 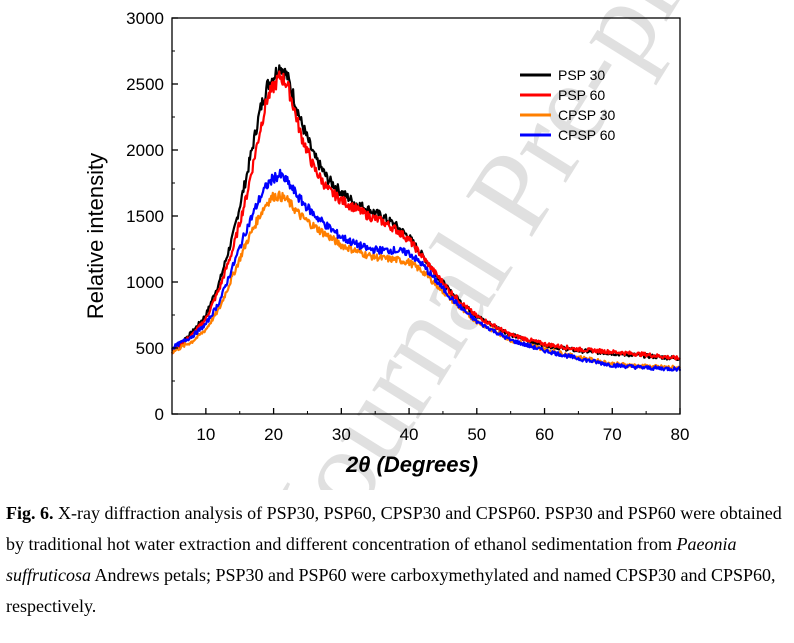 I want to click on legend-label: PSP 30, so click(x=581, y=75).